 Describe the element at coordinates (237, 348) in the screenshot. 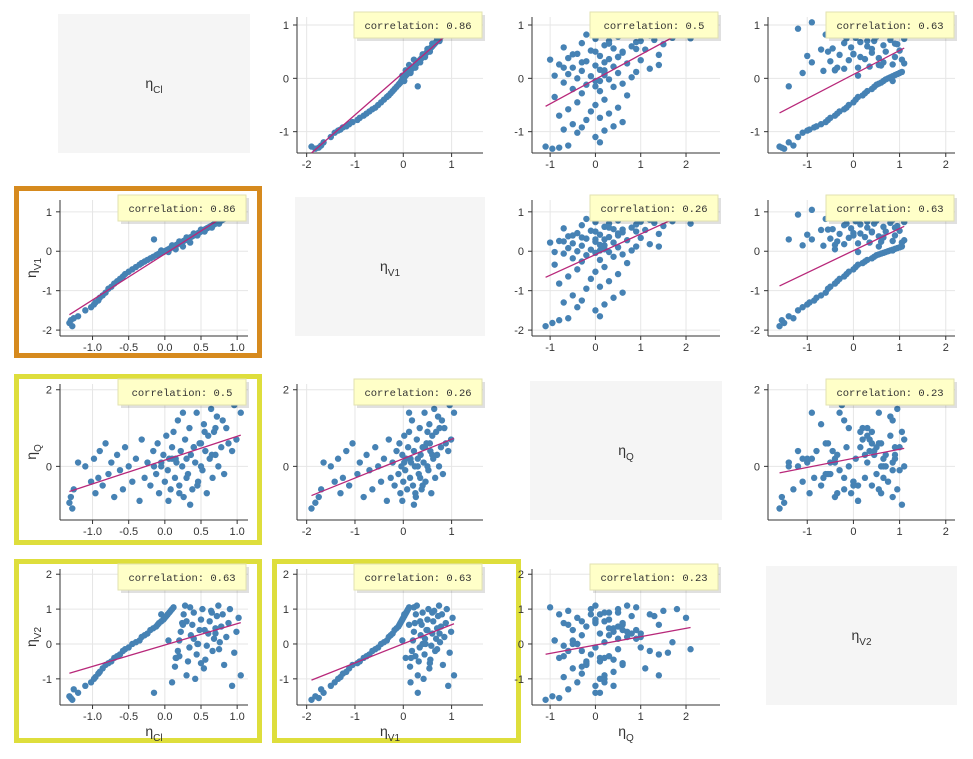

I see `x-tick-label: 1.0` at that location.